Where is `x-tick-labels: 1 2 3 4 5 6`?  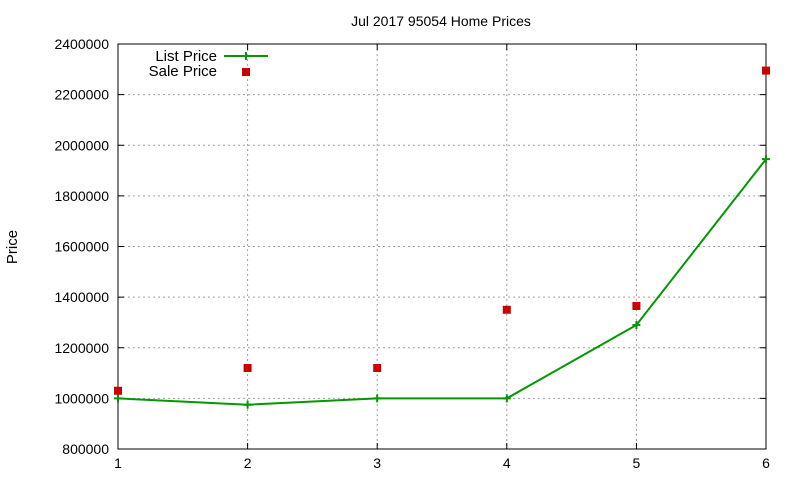 x-tick-labels: 1 2 3 4 5 6 is located at coordinates (442, 463).